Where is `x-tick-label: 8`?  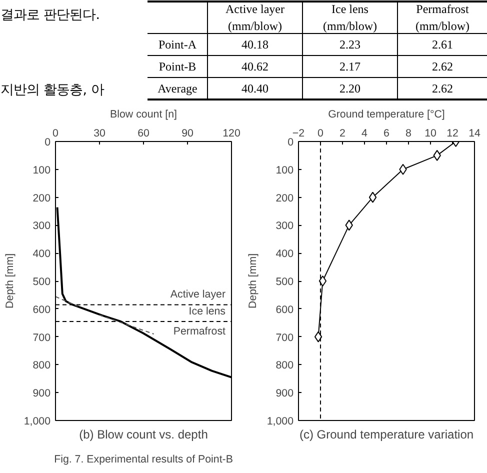
x-tick-label: 8 is located at coordinates (409, 134).